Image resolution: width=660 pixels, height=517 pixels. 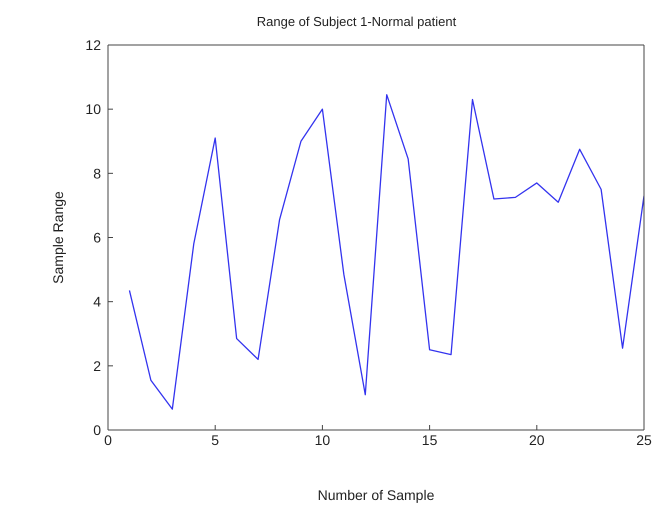 What do you see at coordinates (97, 173) in the screenshot?
I see `y-tick-label: 8` at bounding box center [97, 173].